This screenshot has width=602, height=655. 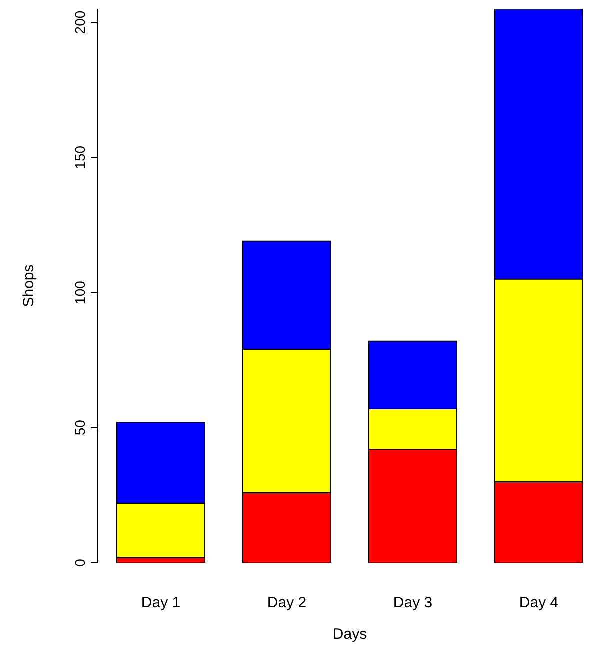 I want to click on y-tick-label: 100, so click(x=80, y=292).